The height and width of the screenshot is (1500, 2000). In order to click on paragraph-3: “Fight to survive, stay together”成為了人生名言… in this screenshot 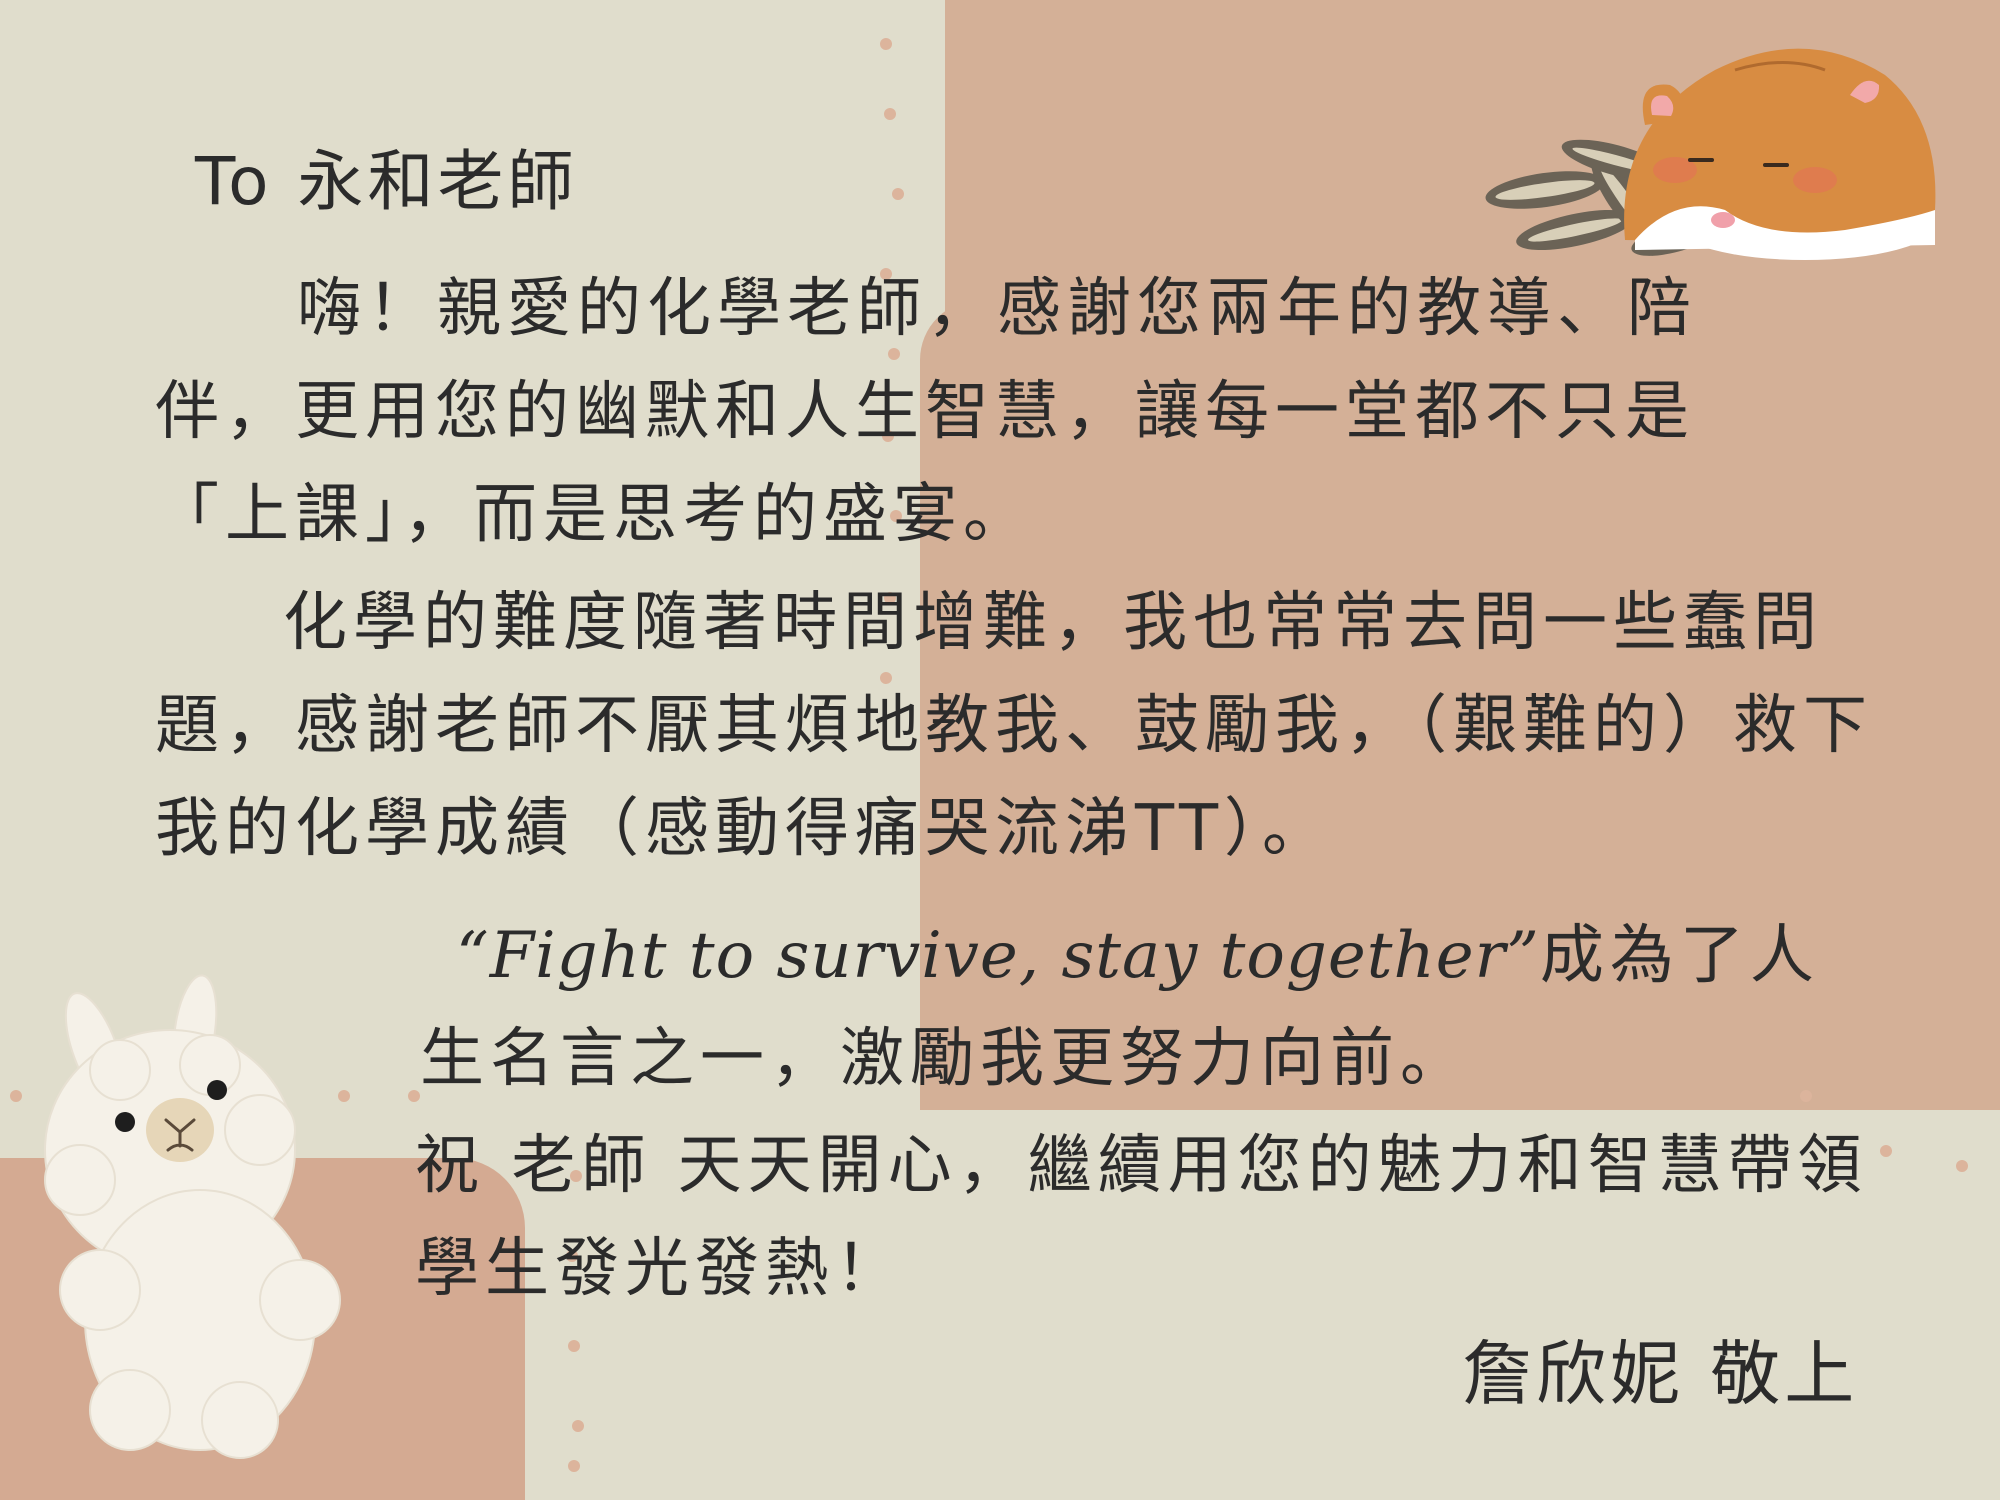, I will do `click(1150, 1008)`.